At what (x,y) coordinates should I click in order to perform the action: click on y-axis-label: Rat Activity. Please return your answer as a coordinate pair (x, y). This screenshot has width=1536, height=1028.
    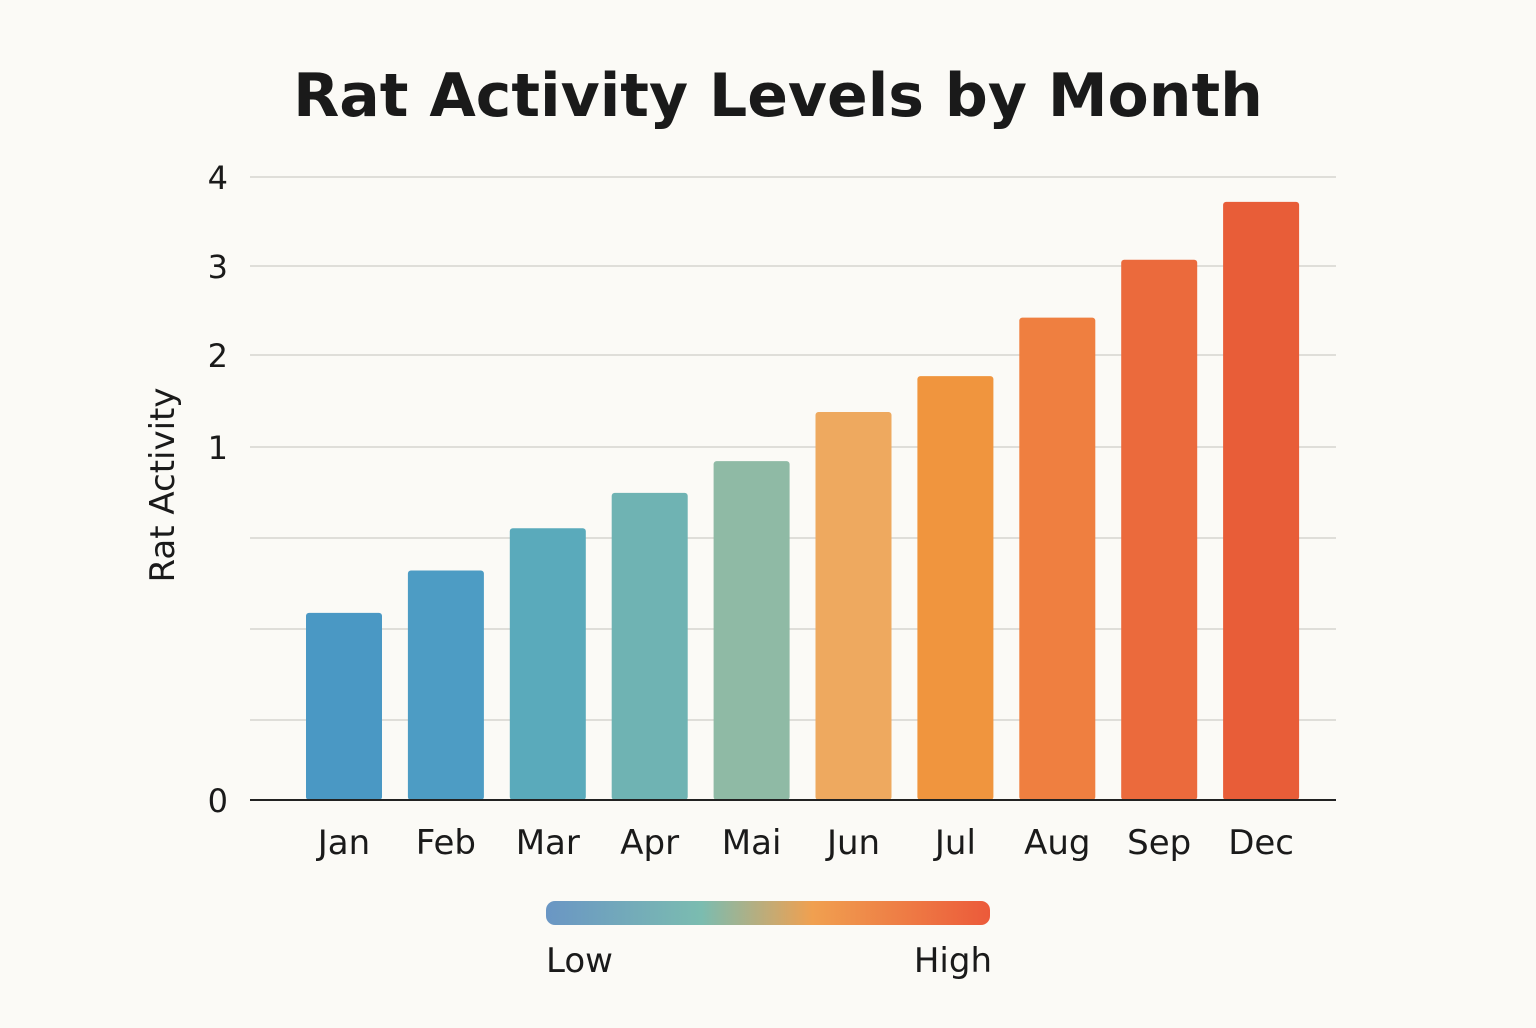
    Looking at the image, I should click on (163, 484).